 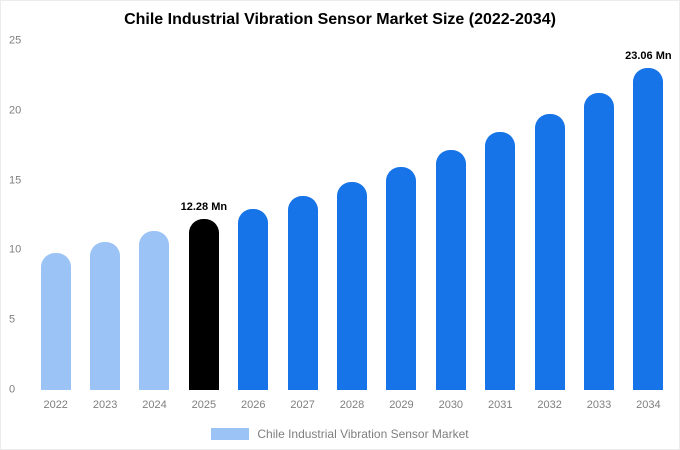 What do you see at coordinates (104, 226) in the screenshot?
I see `bar-column: 2023` at bounding box center [104, 226].